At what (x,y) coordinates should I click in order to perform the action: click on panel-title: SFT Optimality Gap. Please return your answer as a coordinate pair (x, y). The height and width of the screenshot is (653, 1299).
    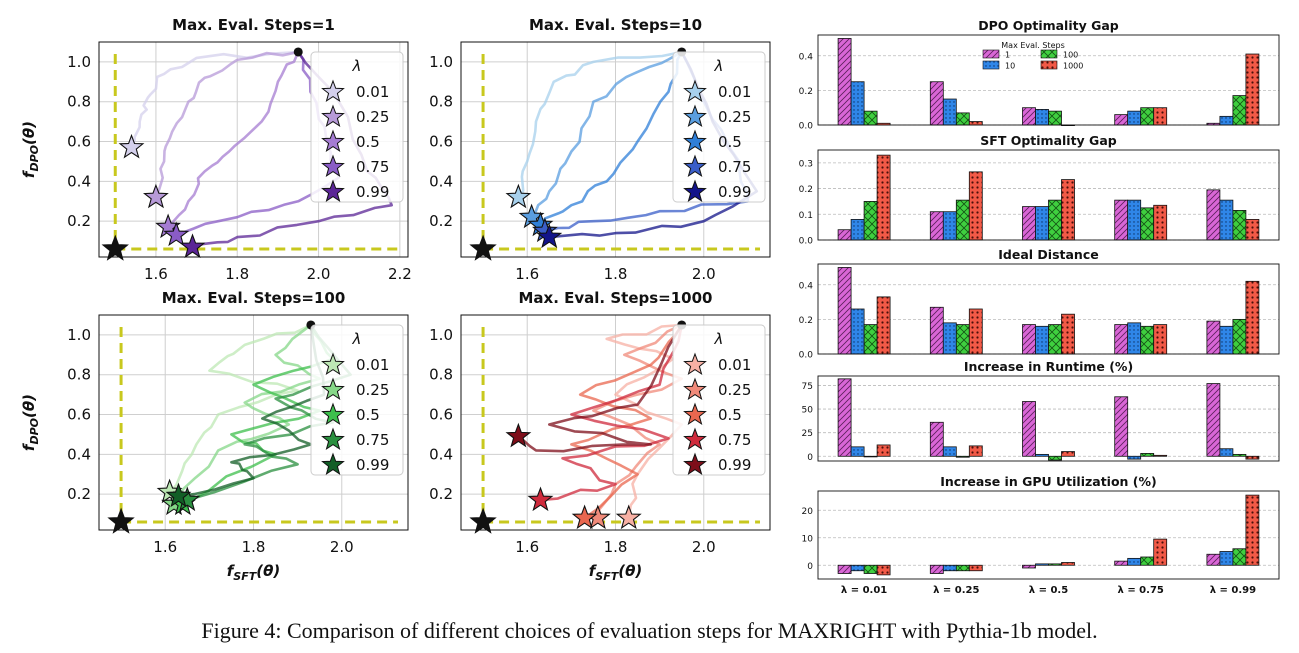
    Looking at the image, I should click on (1048, 140).